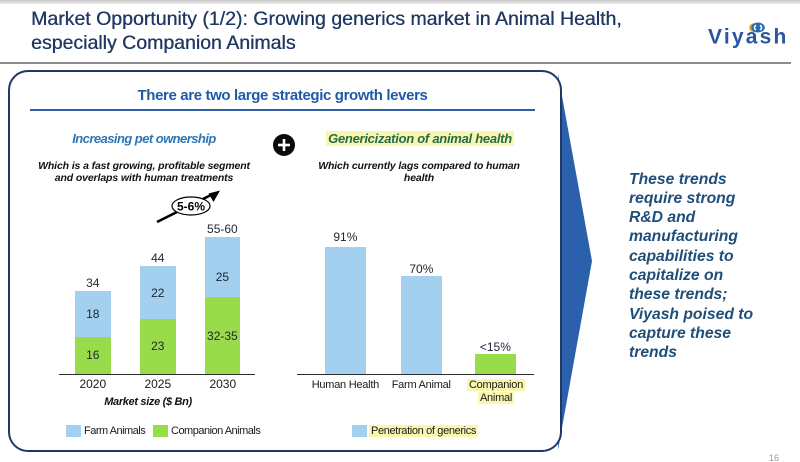 The height and width of the screenshot is (462, 800). What do you see at coordinates (748, 37) in the screenshot?
I see `svg-text: Viyash` at bounding box center [748, 37].